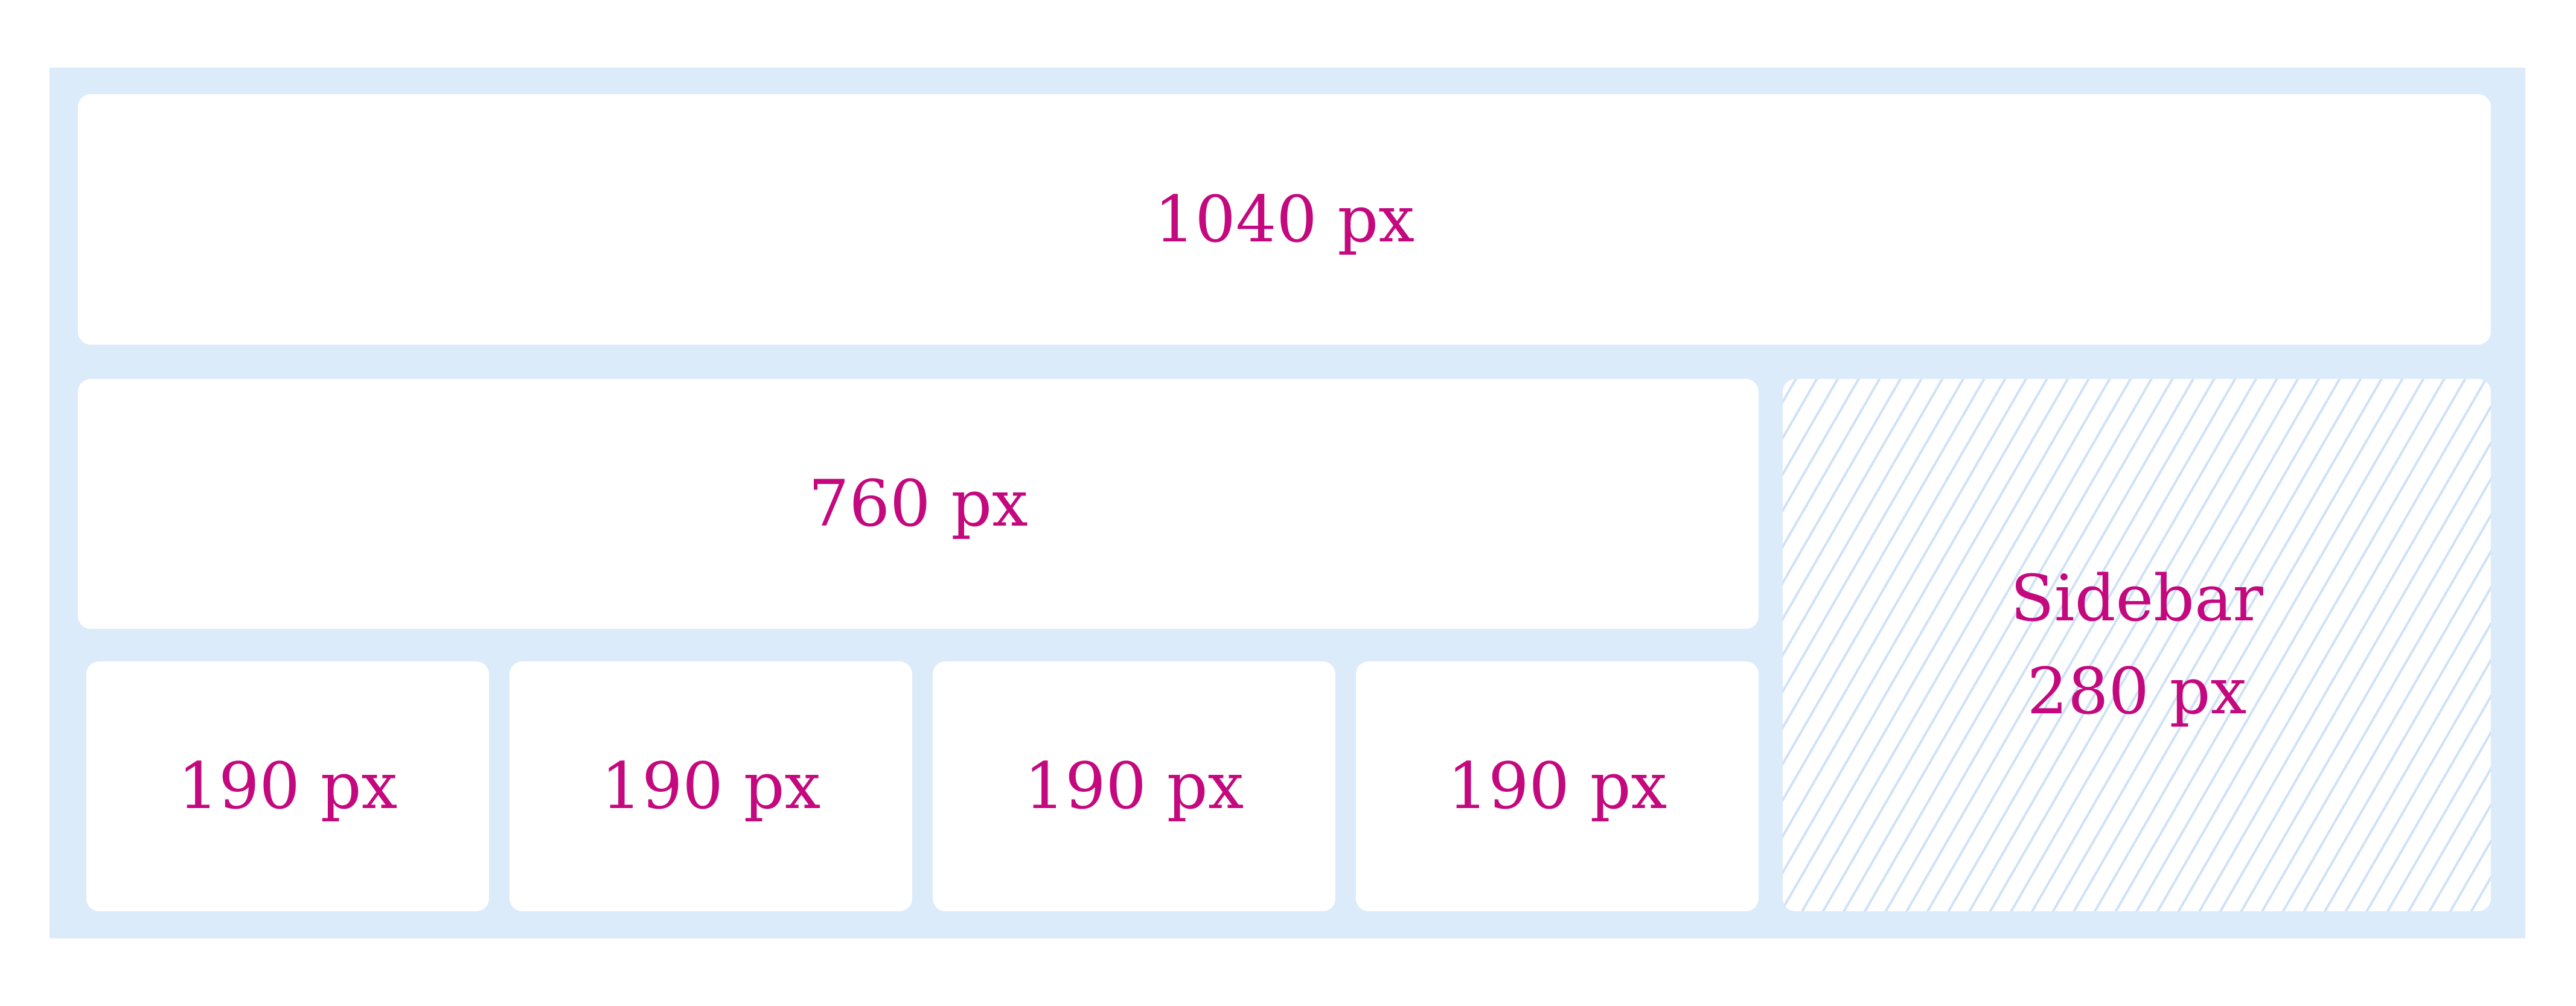  I want to click on sidebar-title: Sidebar, so click(2136, 598).